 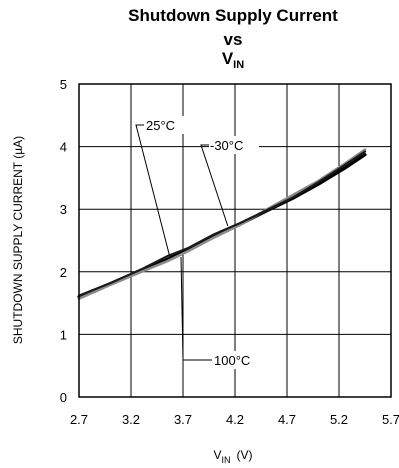 I want to click on x-axis-label-unit: (V), so click(x=245, y=455).